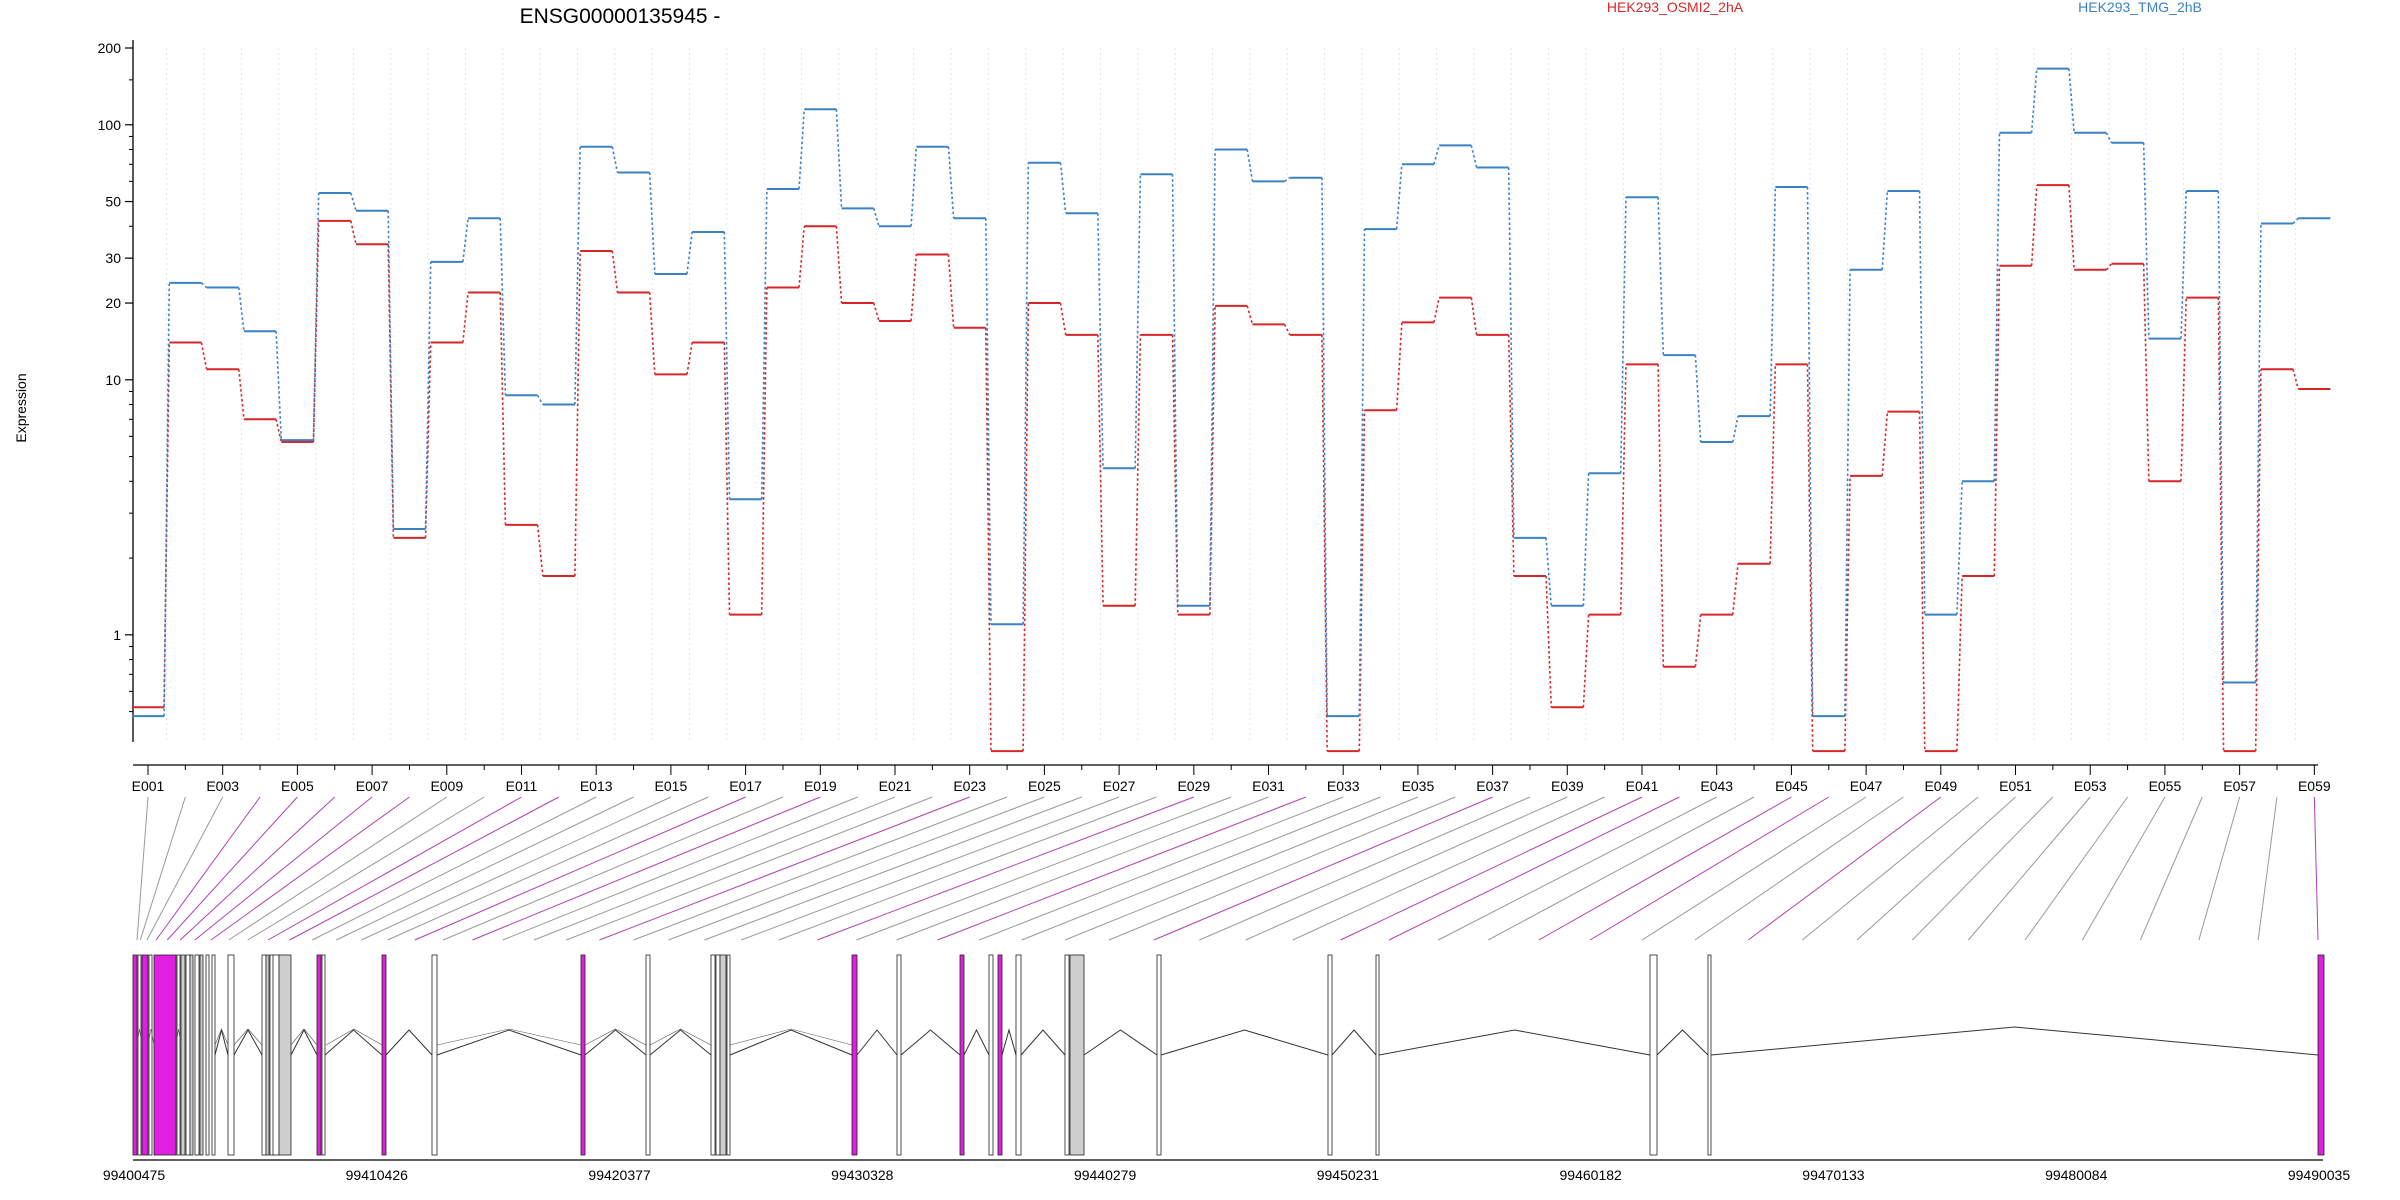 This screenshot has width=2400, height=1200. What do you see at coordinates (620, 16) in the screenshot?
I see `chart-title: ENSG00000135945 -` at bounding box center [620, 16].